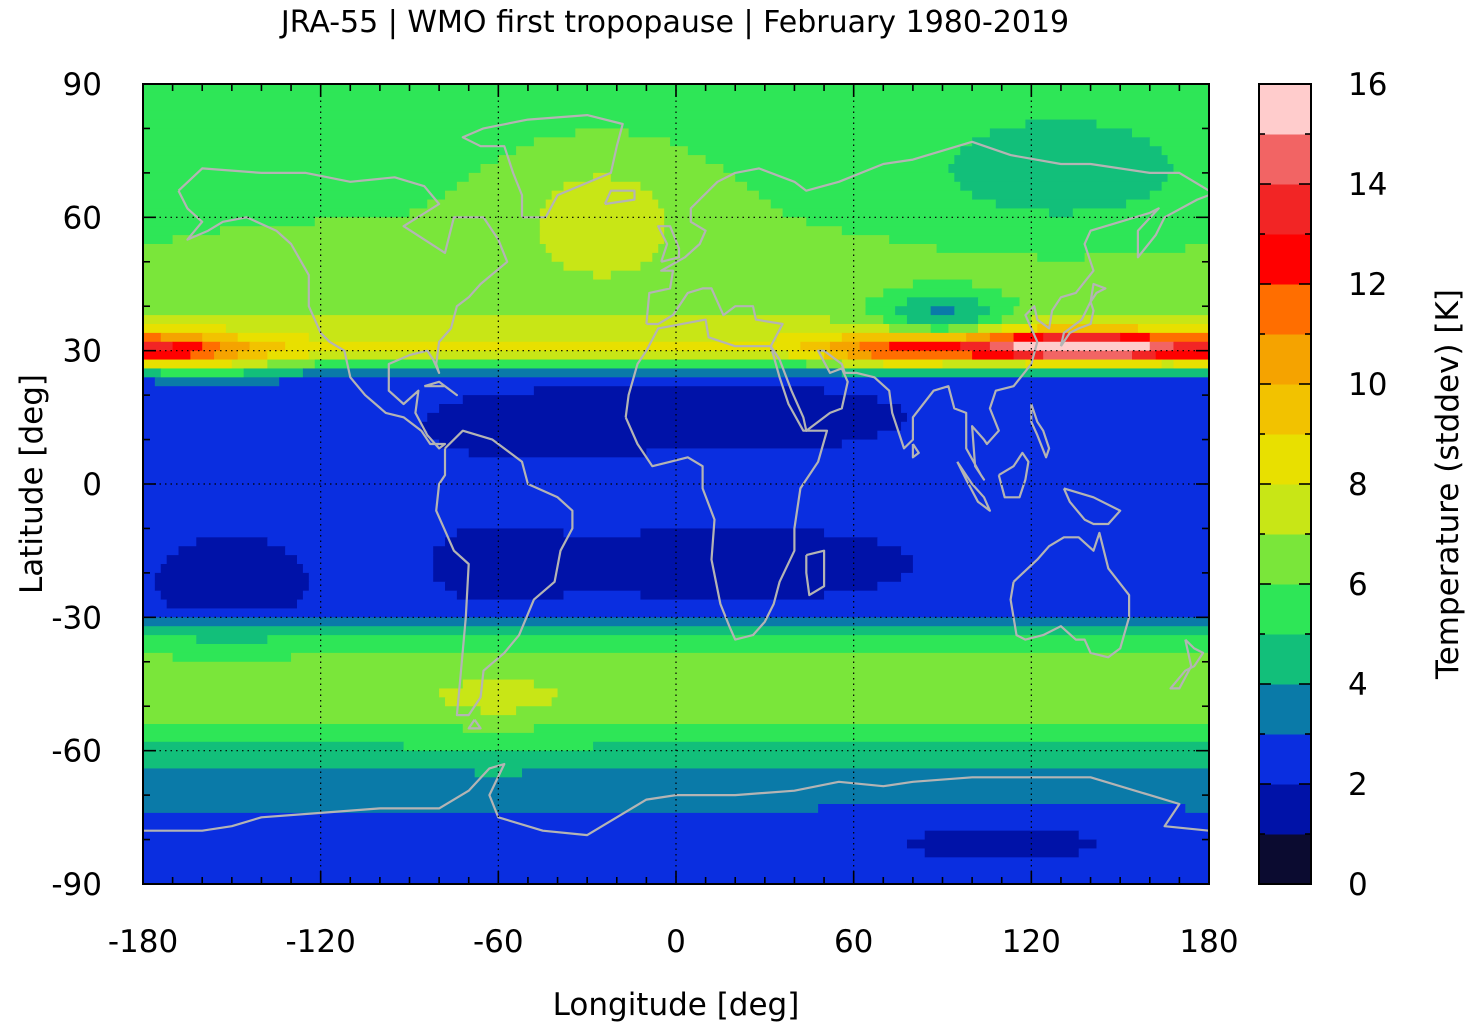 The height and width of the screenshot is (1029, 1470). What do you see at coordinates (1367, 485) in the screenshot?
I see `colorbar-tick-labels: 0 2 4 6 8 10 12 14 16` at bounding box center [1367, 485].